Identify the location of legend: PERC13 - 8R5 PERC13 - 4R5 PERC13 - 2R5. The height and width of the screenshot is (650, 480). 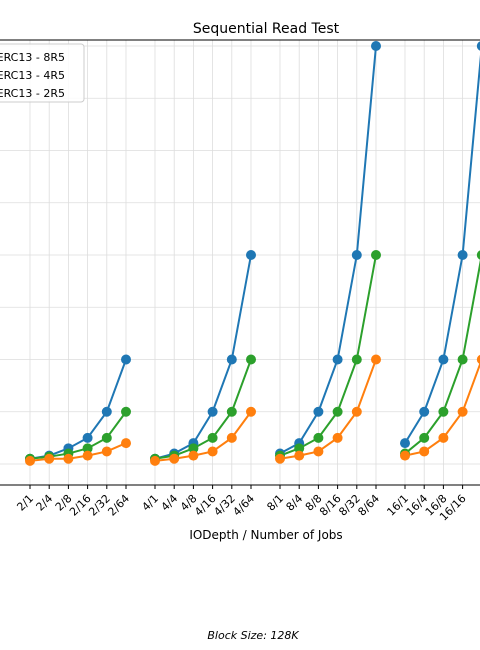
(42, 73).